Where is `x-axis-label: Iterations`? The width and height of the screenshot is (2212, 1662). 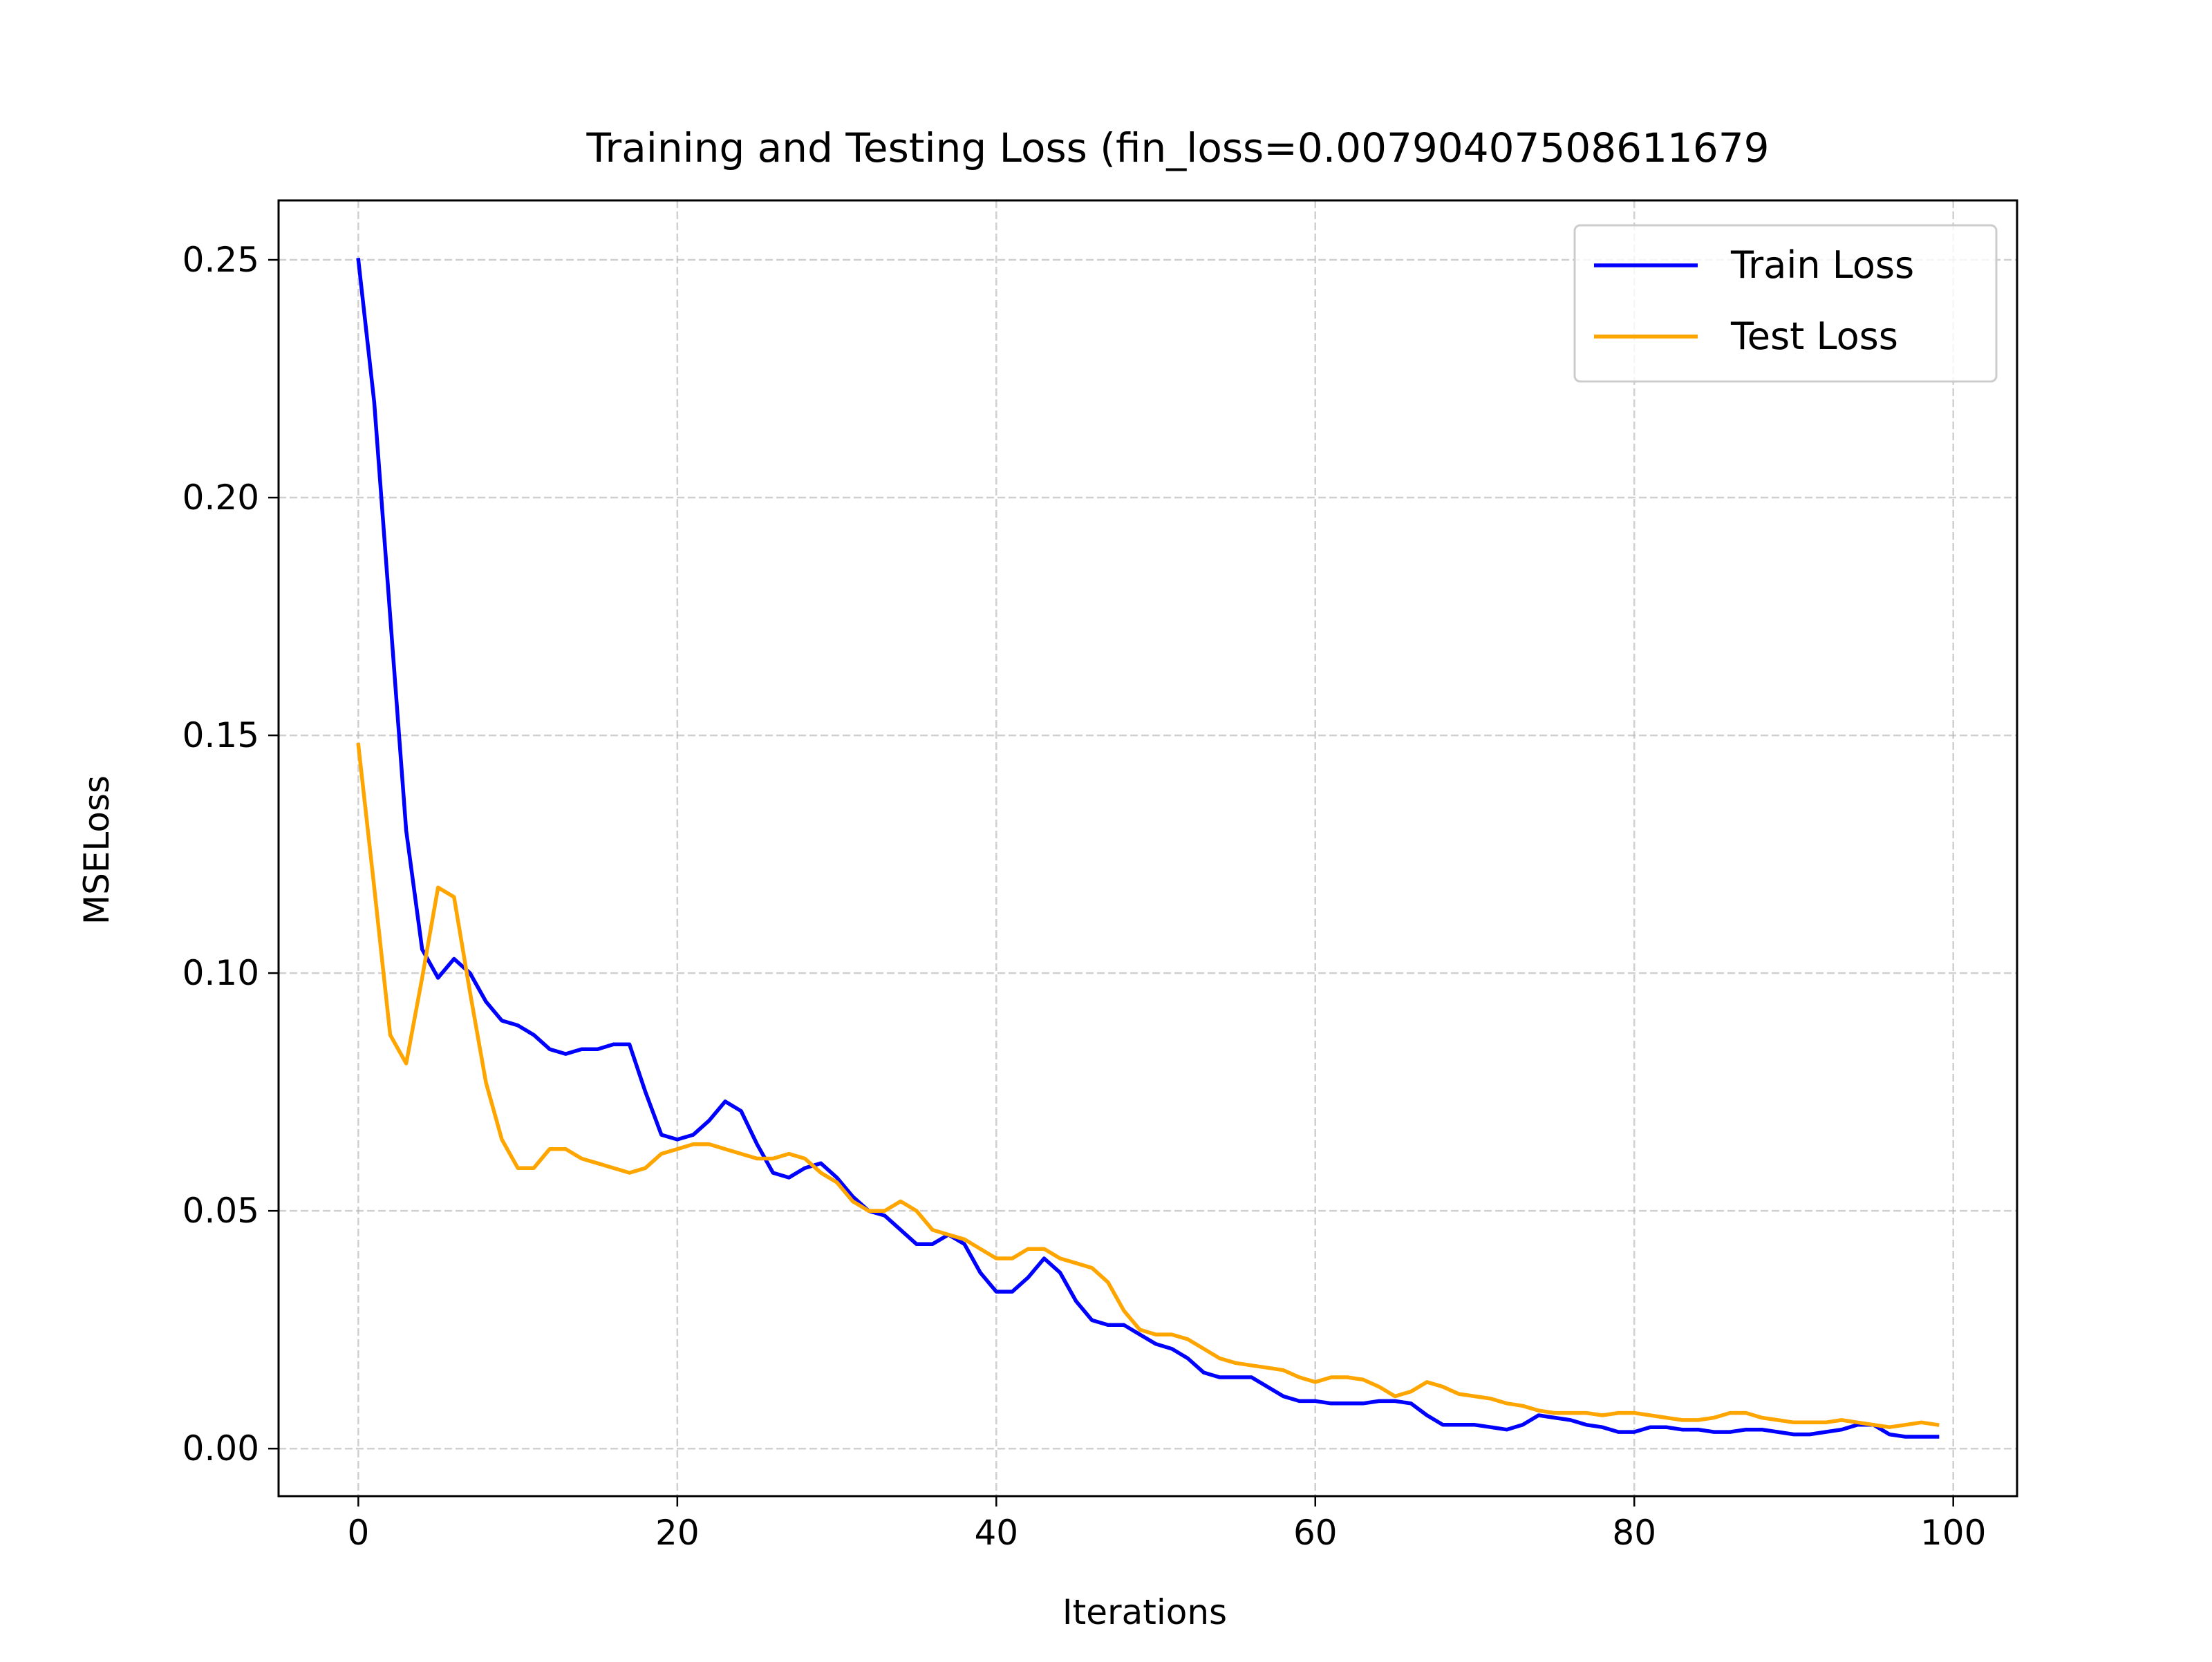 x-axis-label: Iterations is located at coordinates (1145, 1612).